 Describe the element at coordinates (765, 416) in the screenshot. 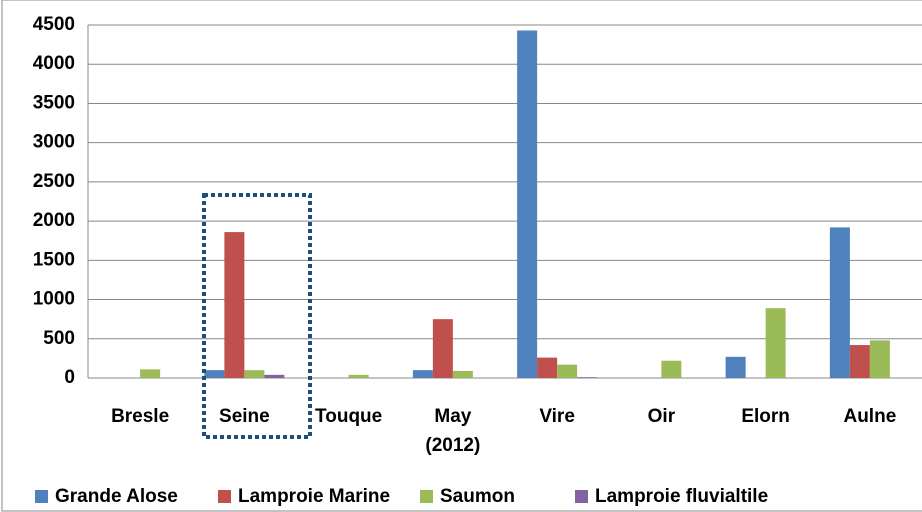

I see `x-tick-label: Elorn` at that location.